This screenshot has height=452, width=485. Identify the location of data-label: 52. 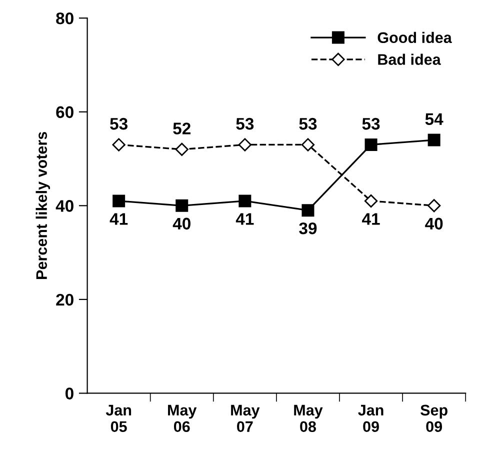
(181, 128).